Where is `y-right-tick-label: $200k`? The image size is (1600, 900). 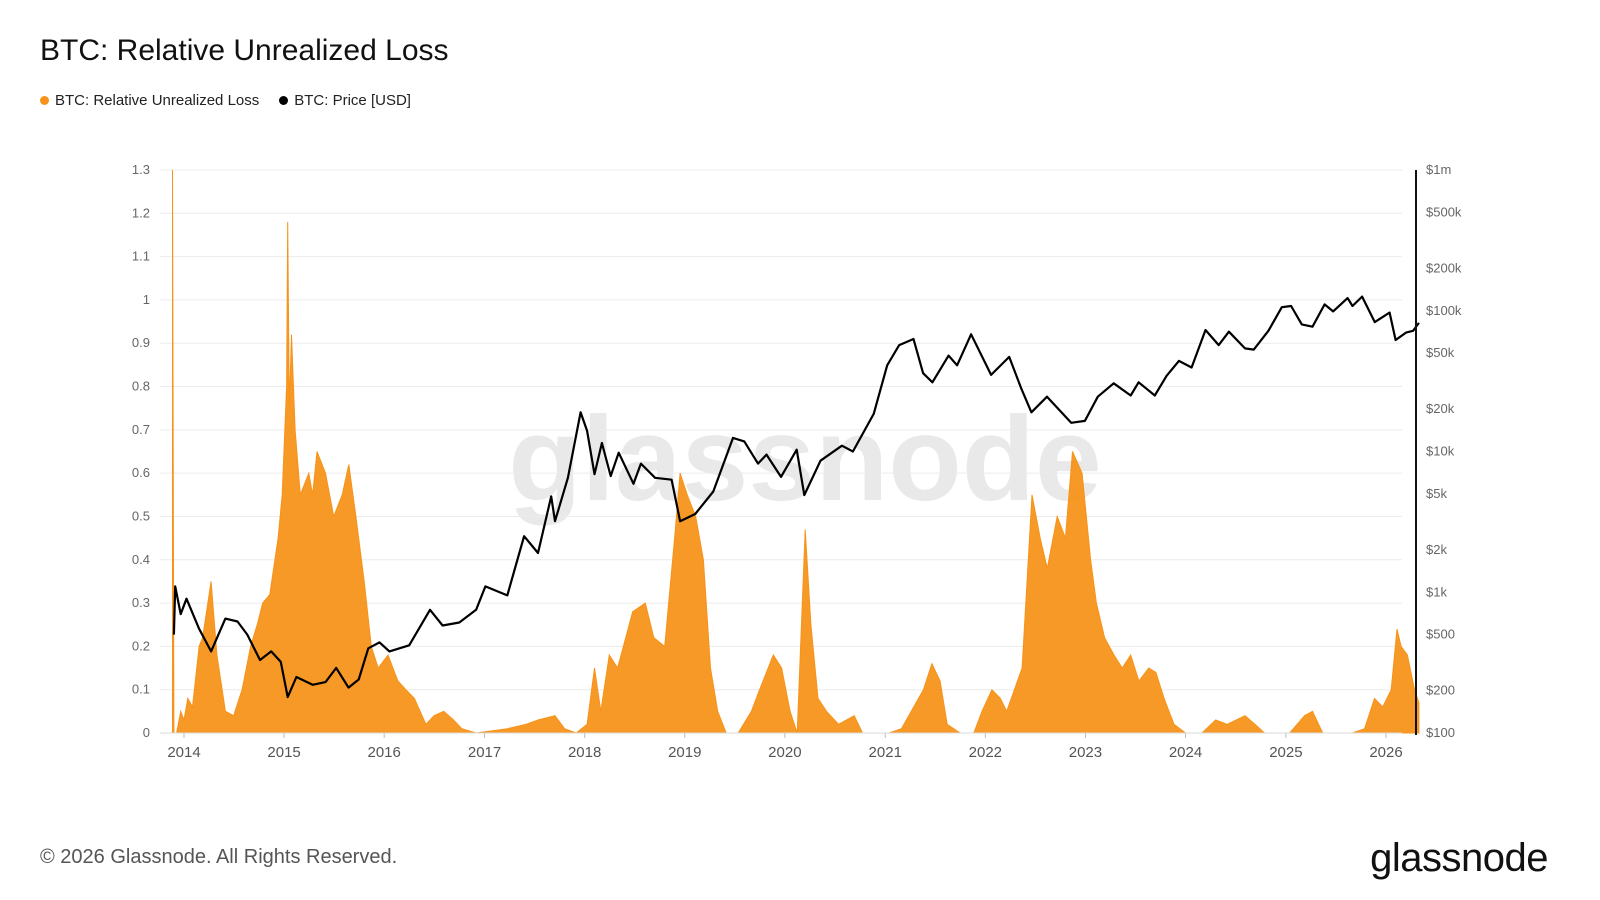
y-right-tick-label: $200k is located at coordinates (1444, 267).